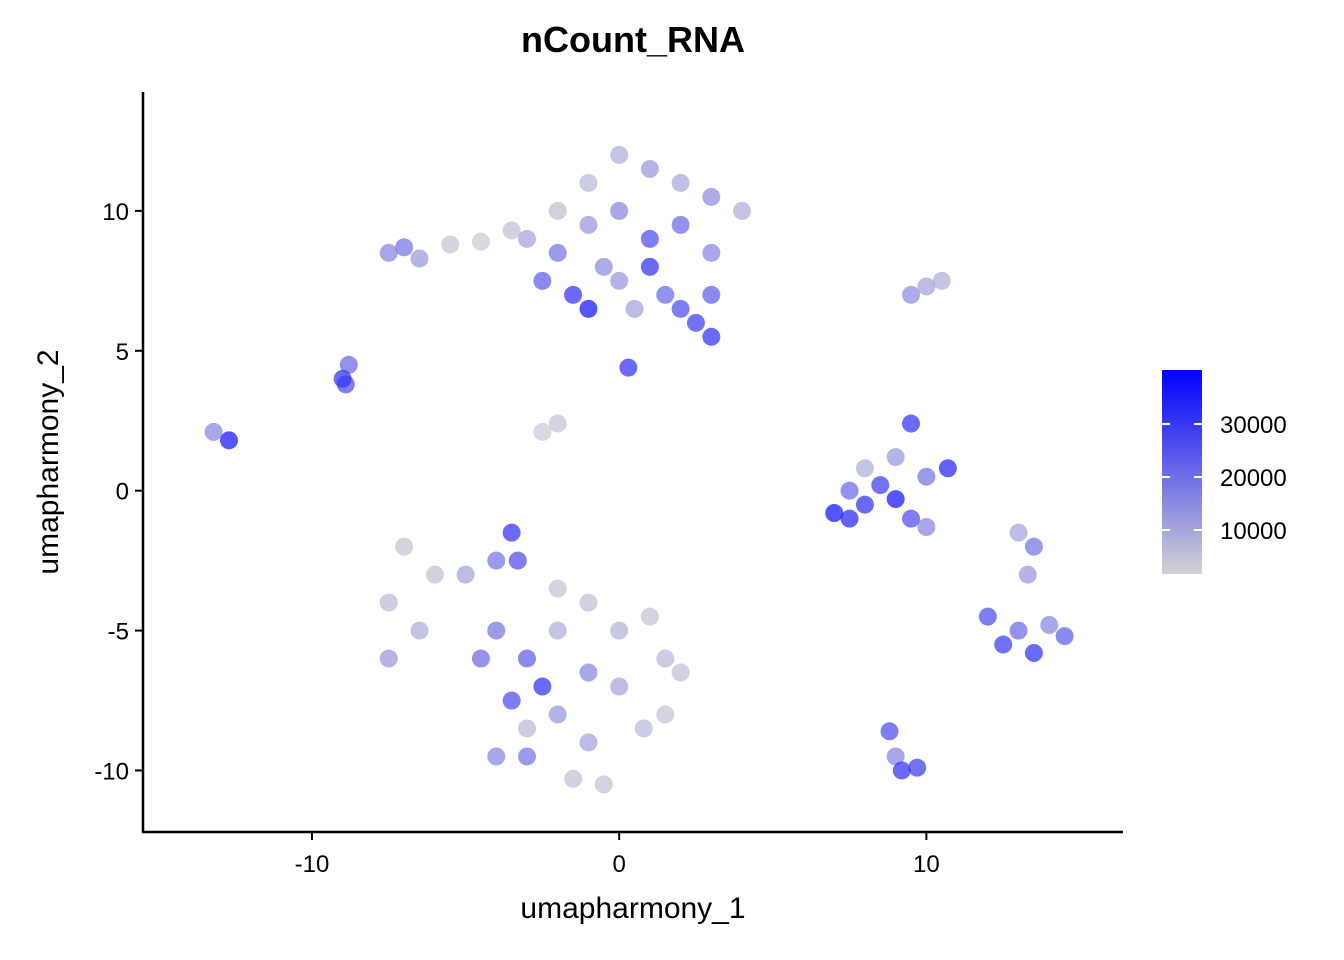 The width and height of the screenshot is (1344, 960). I want to click on y-tick-label: -10, so click(111, 771).